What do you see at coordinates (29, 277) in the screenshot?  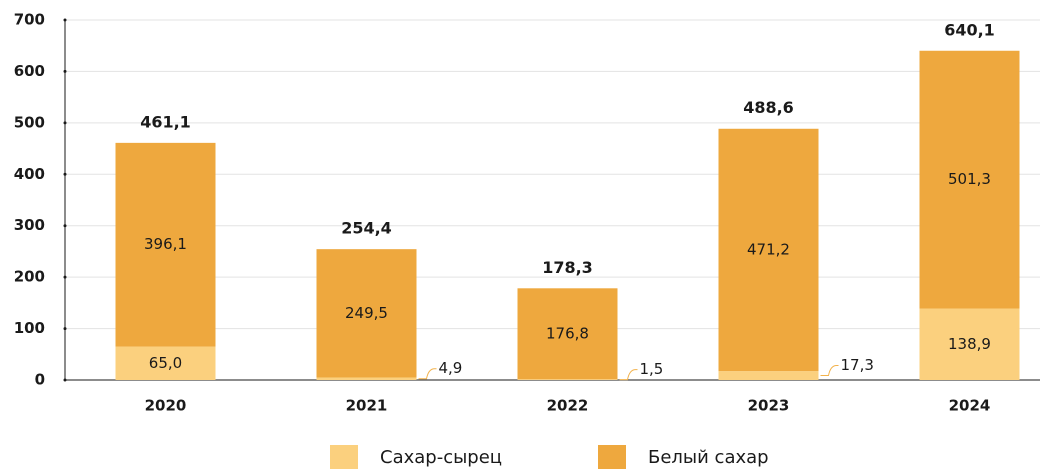 I see `y-tick-label: 200` at bounding box center [29, 277].